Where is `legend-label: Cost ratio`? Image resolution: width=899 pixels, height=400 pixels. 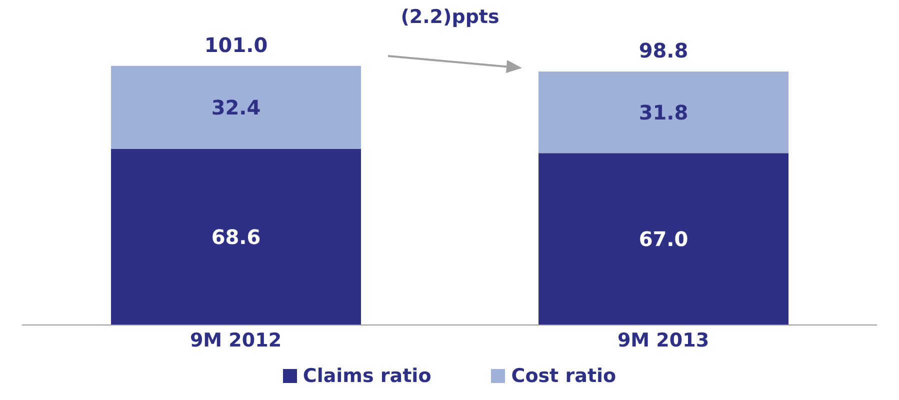 legend-label: Cost ratio is located at coordinates (563, 376).